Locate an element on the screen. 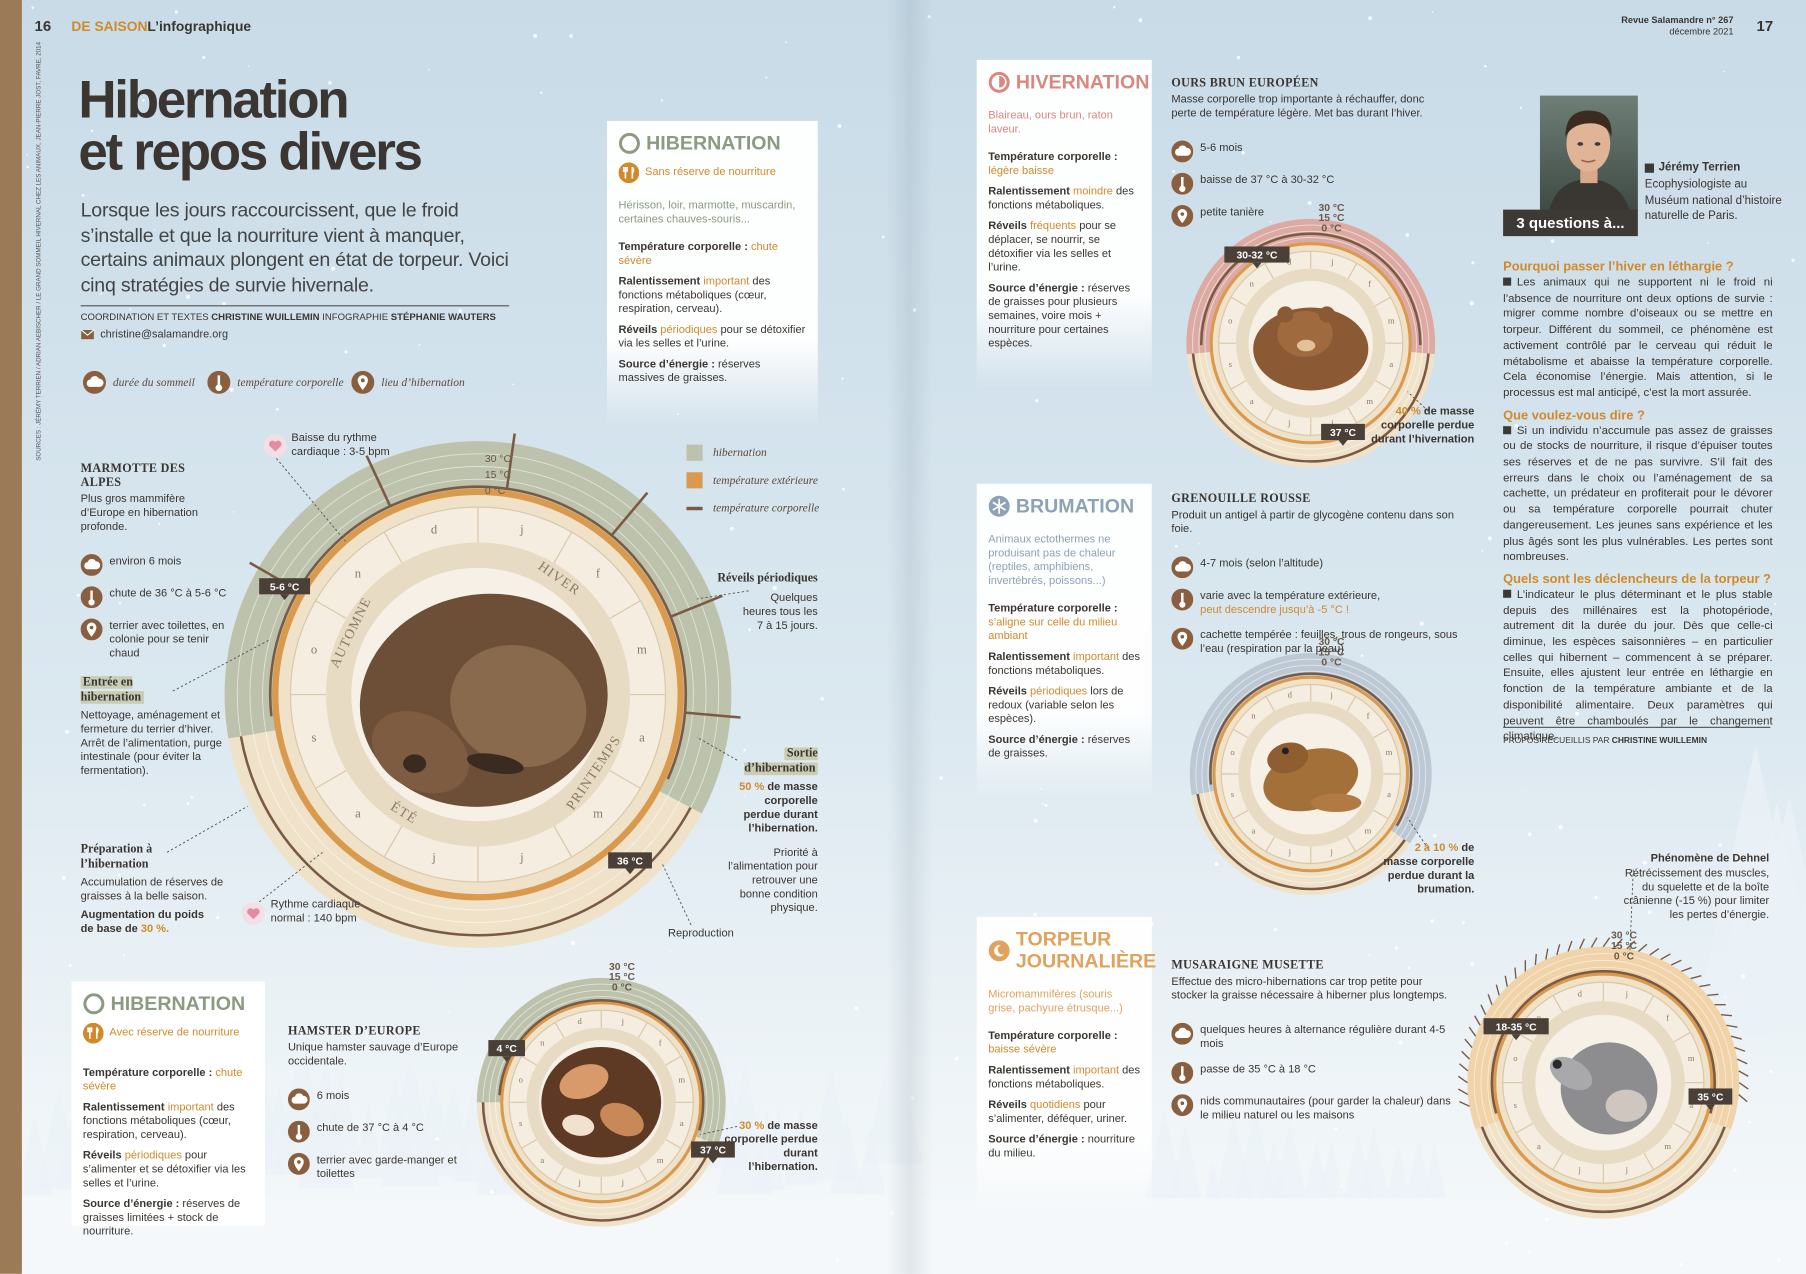  annotation-title: Sortie d’hibernation is located at coordinates (753, 762).